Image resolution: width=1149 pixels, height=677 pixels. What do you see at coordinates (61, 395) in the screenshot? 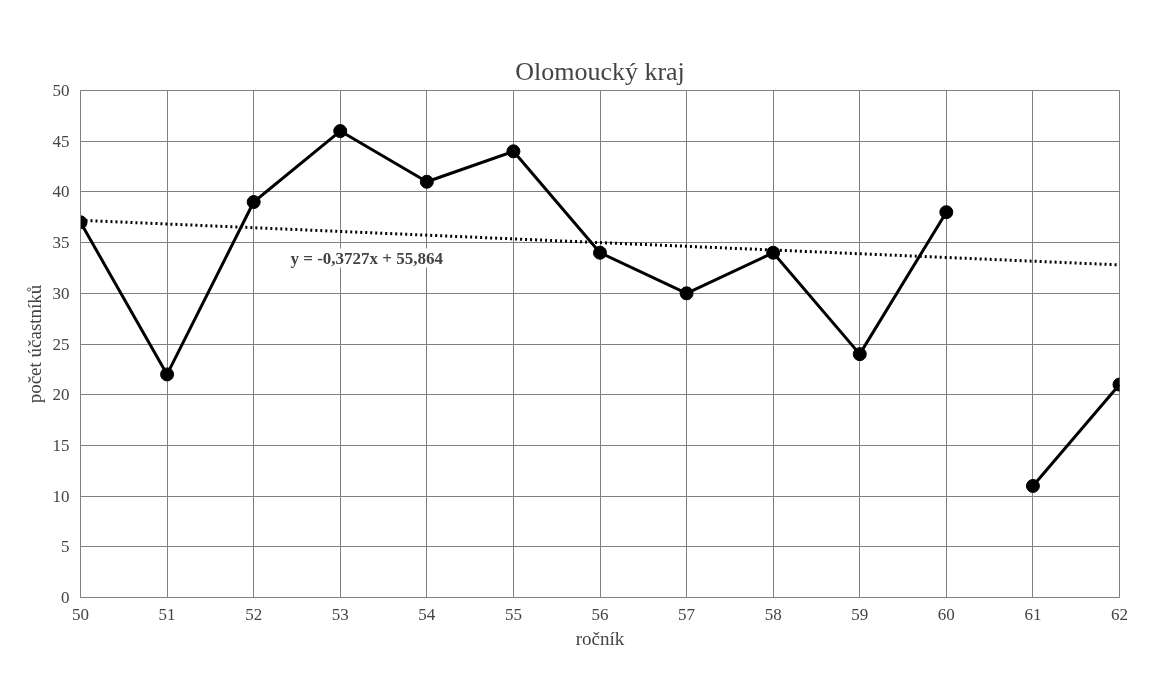
I see `y-tick-label: 20` at bounding box center [61, 395].